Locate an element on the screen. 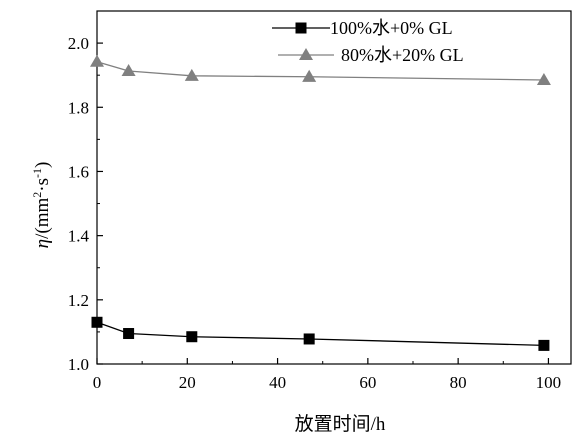 This screenshot has width=587, height=446. y-tick-label: 2.0 is located at coordinates (78, 43).